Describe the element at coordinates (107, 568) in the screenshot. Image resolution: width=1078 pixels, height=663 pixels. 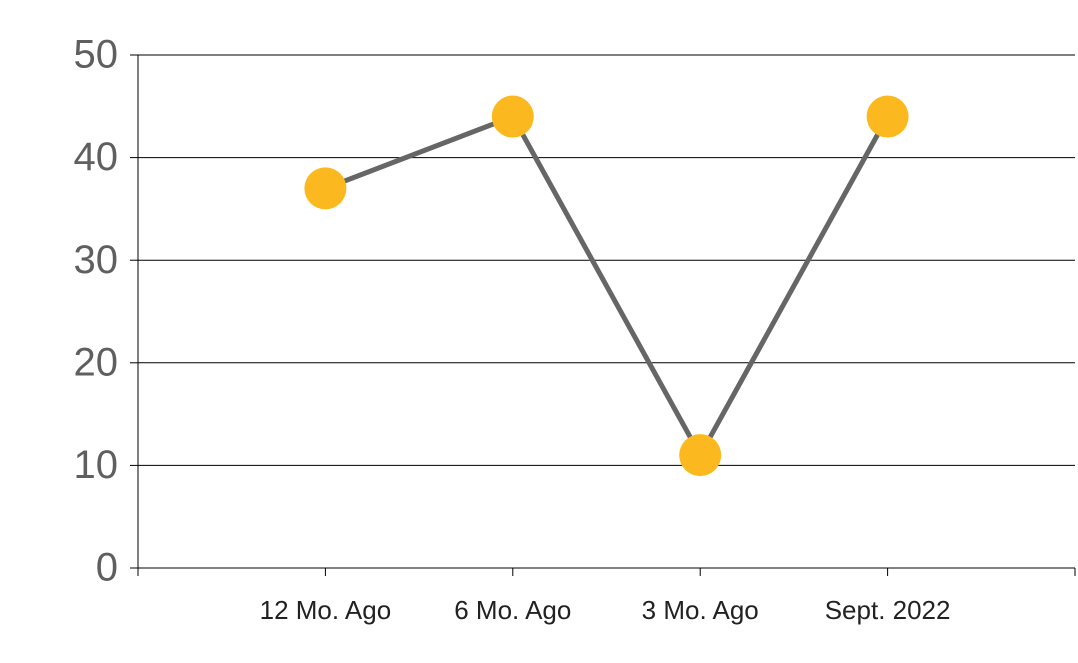
I see `y-tick-label: 0` at that location.